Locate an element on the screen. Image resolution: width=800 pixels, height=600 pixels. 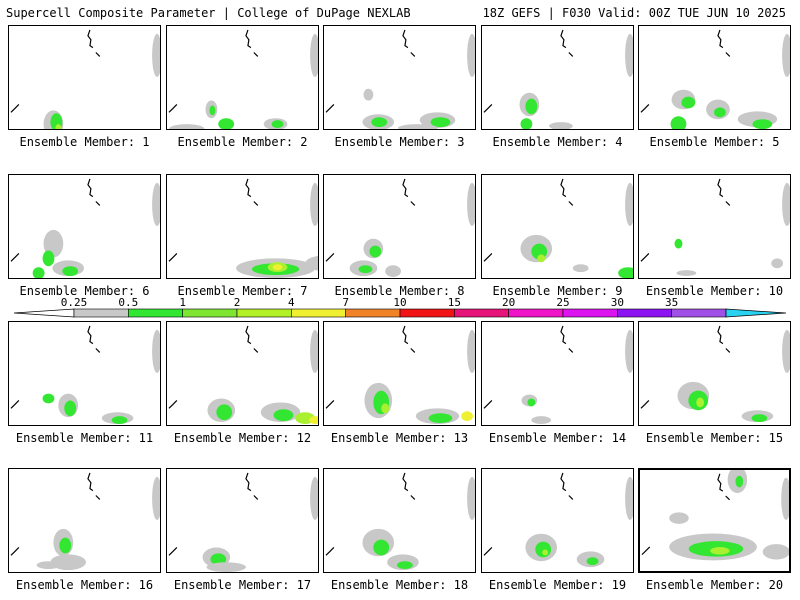
ensemble-member-label: Ensemble Member: 16 is located at coordinates (84, 585).